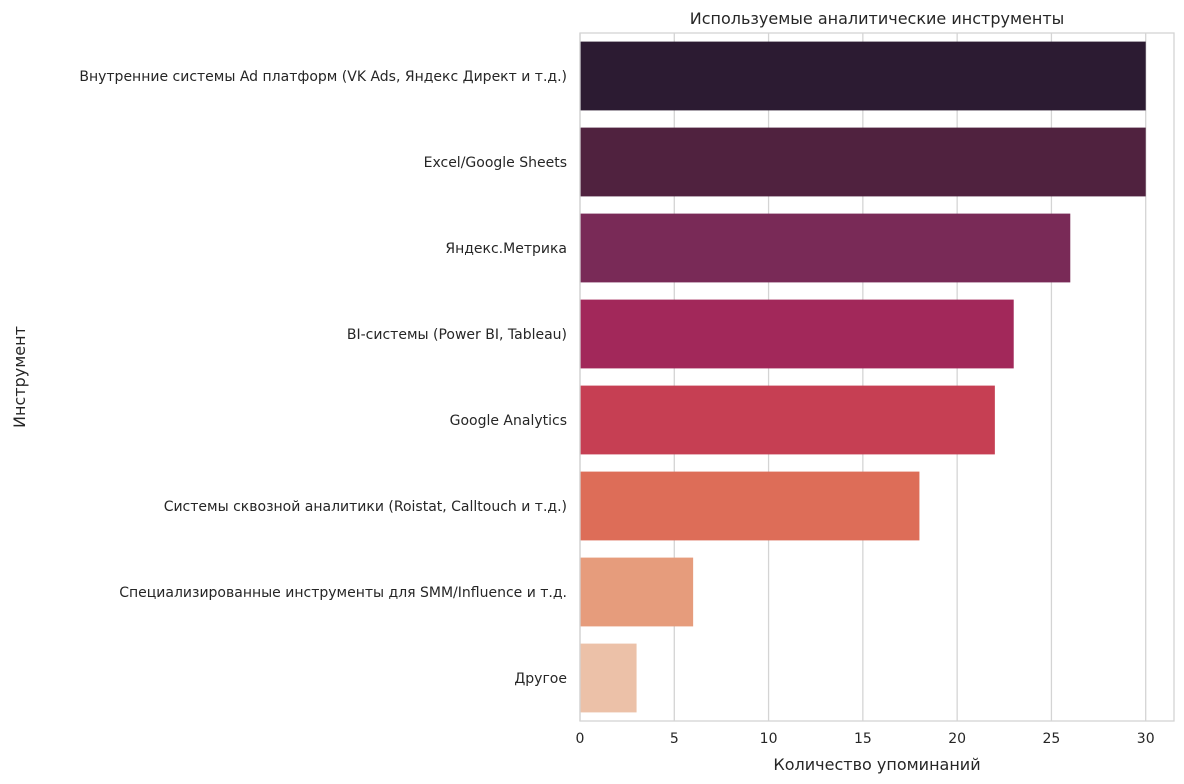 The height and width of the screenshot is (784, 1184). I want to click on y-tick-label: Google Analytics, so click(508, 421).